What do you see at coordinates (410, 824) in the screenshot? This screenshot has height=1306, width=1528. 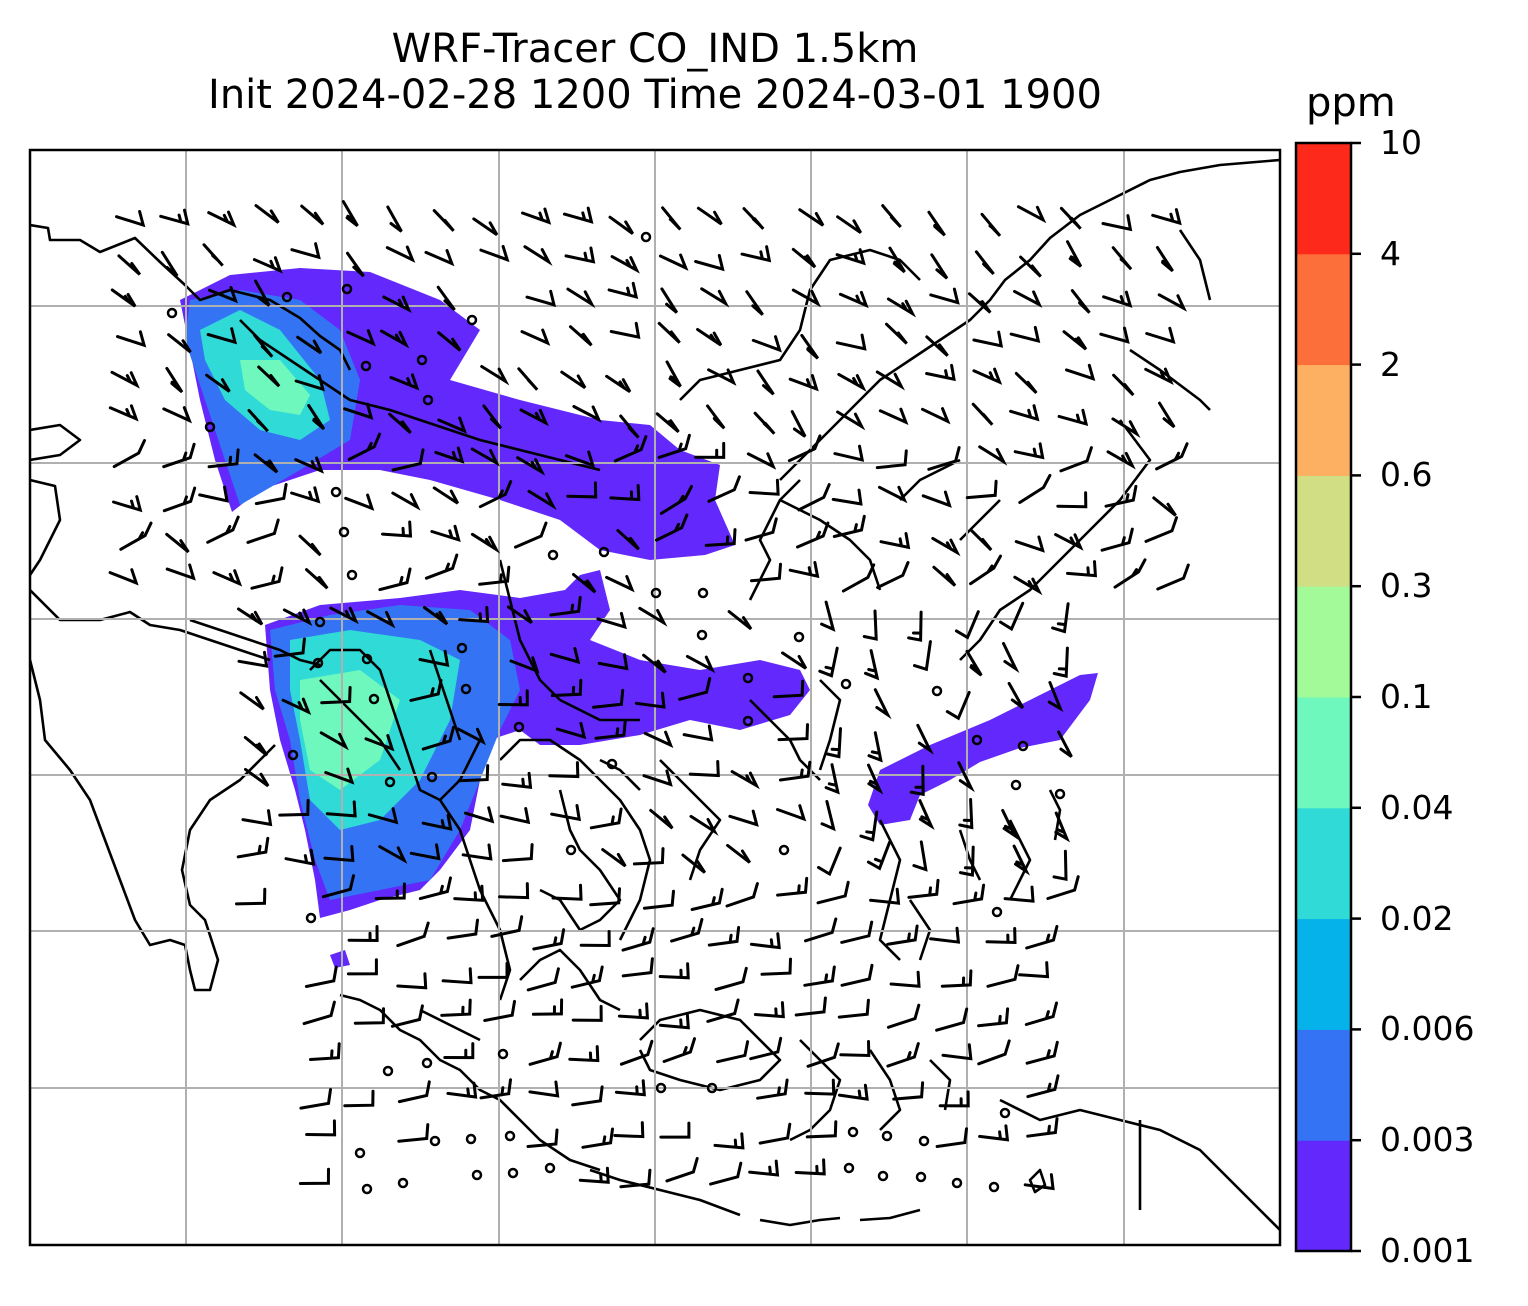 I see `coastline-bay-bengal` at bounding box center [410, 824].